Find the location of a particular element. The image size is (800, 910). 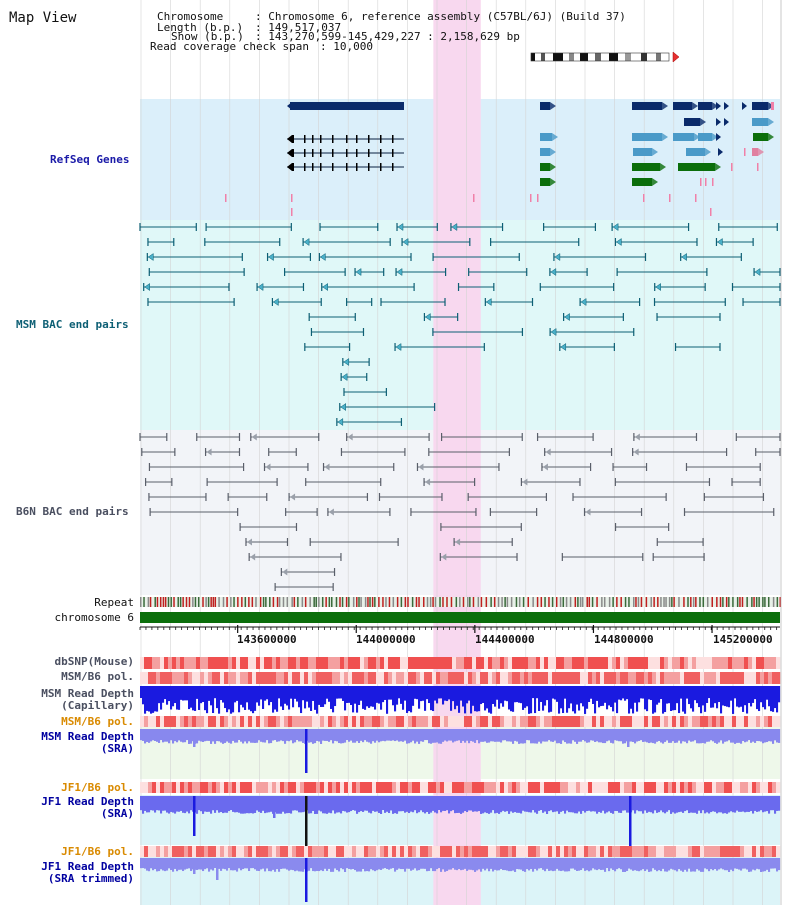

gene-strand-arrow is located at coordinates (703, 122).